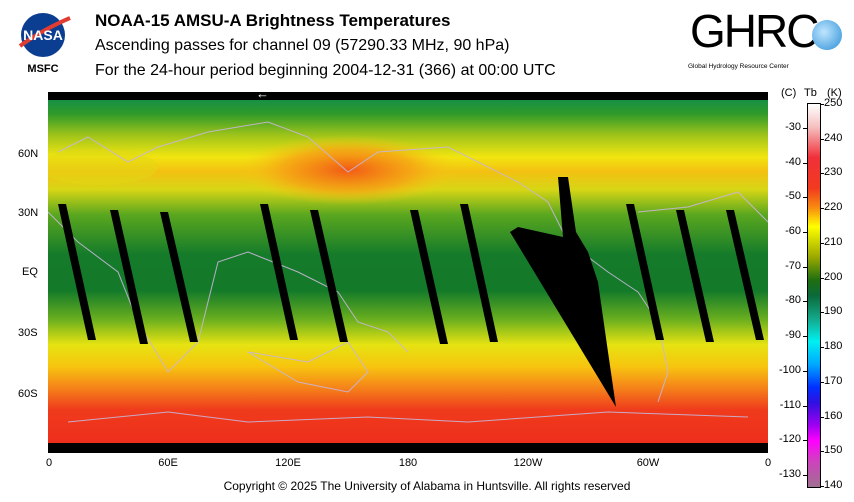 This screenshot has height=502, width=854. Describe the element at coordinates (648, 463) in the screenshot. I see `lon-label: 60W` at that location.